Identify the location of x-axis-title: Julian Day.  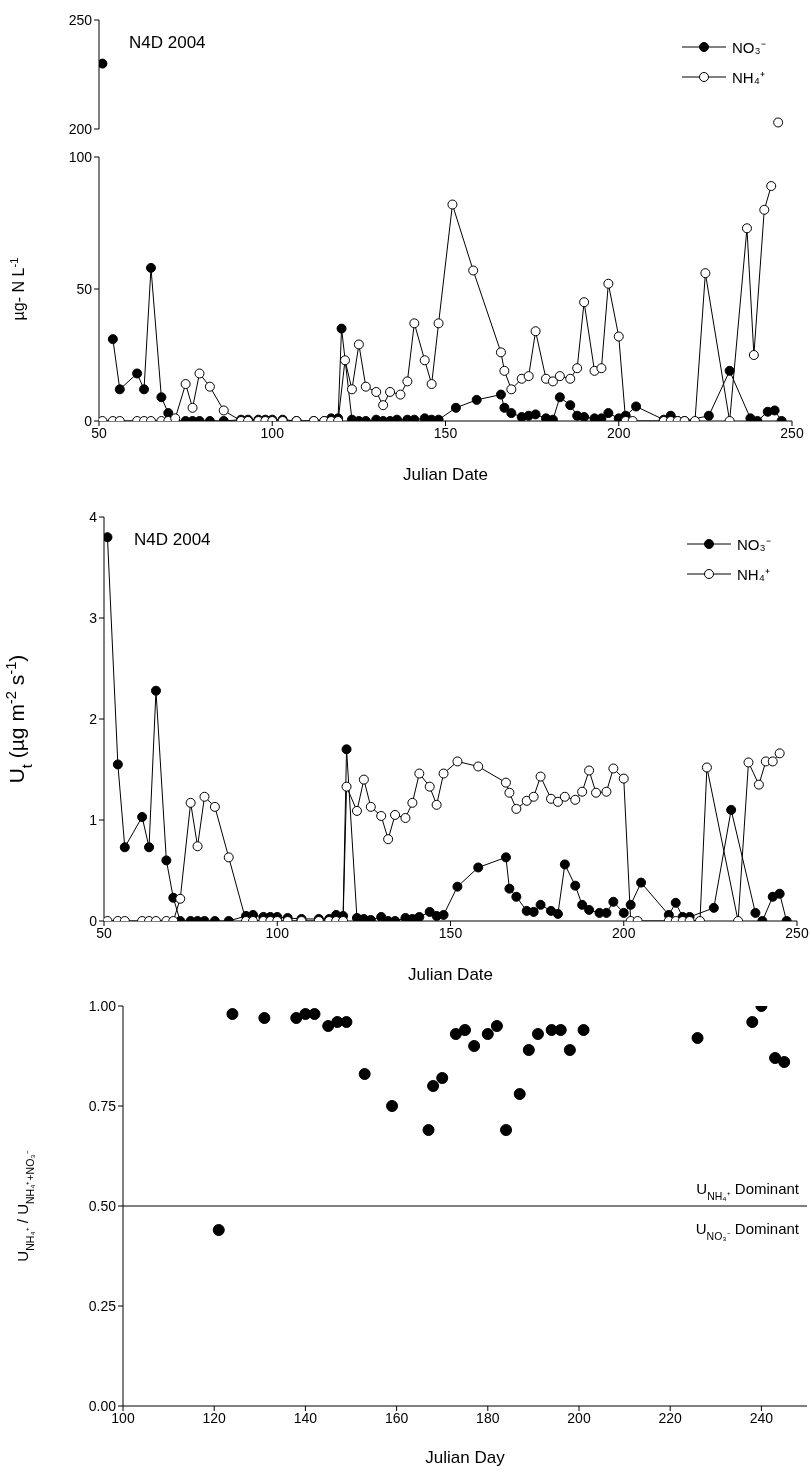
(465, 1457).